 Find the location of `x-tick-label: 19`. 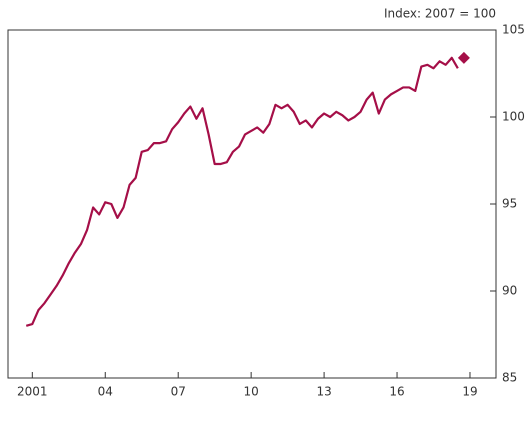

x-tick-label: 19 is located at coordinates (469, 392).